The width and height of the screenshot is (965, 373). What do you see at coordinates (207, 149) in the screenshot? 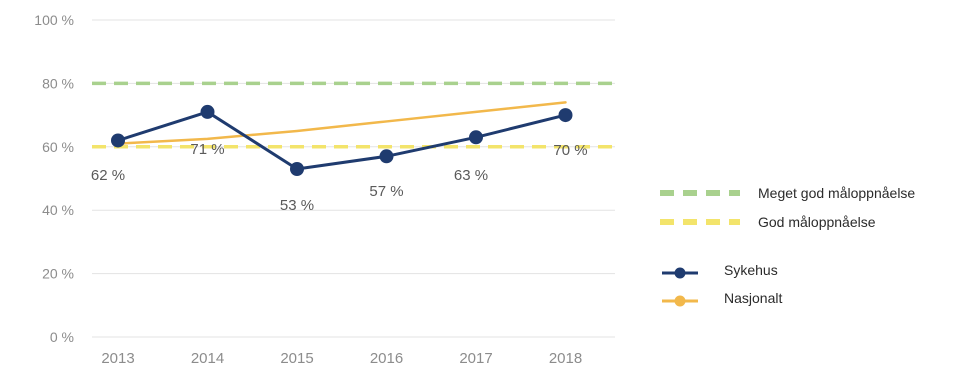
I see `data-label: 71 %` at bounding box center [207, 149].